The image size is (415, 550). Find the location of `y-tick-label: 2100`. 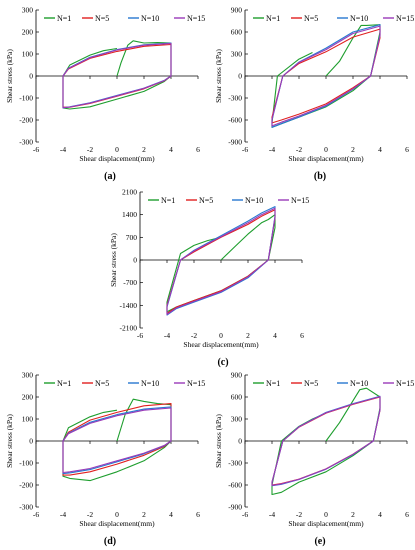

y-tick-label: 2100 is located at coordinates (129, 192).